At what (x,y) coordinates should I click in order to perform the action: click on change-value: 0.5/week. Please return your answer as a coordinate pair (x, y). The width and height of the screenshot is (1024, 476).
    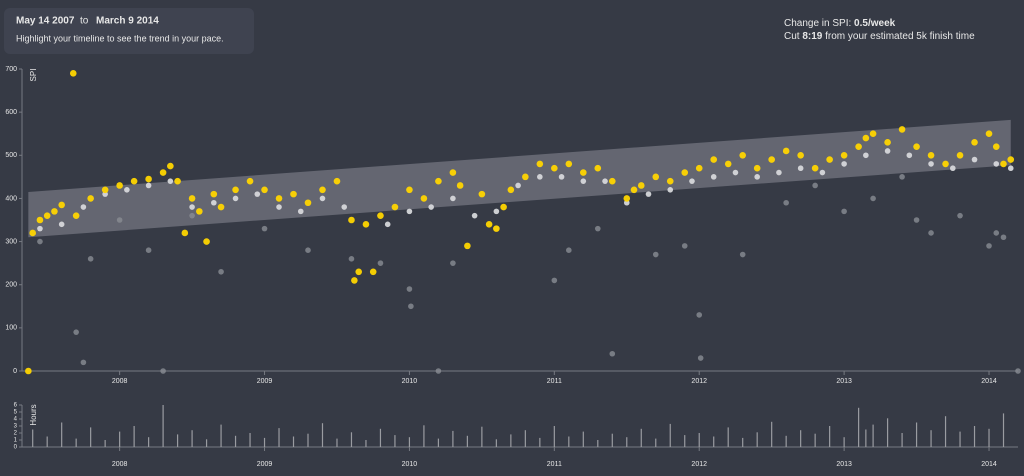
    Looking at the image, I should click on (875, 23).